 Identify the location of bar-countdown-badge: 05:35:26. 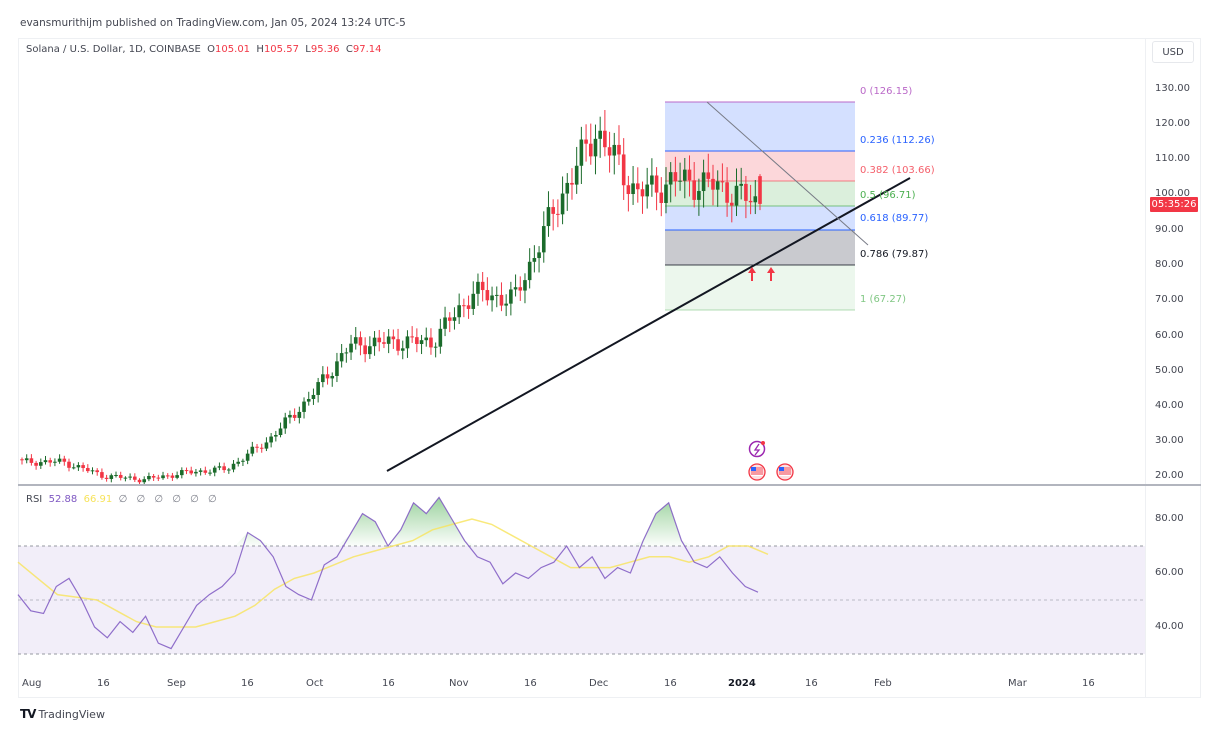
(1174, 204).